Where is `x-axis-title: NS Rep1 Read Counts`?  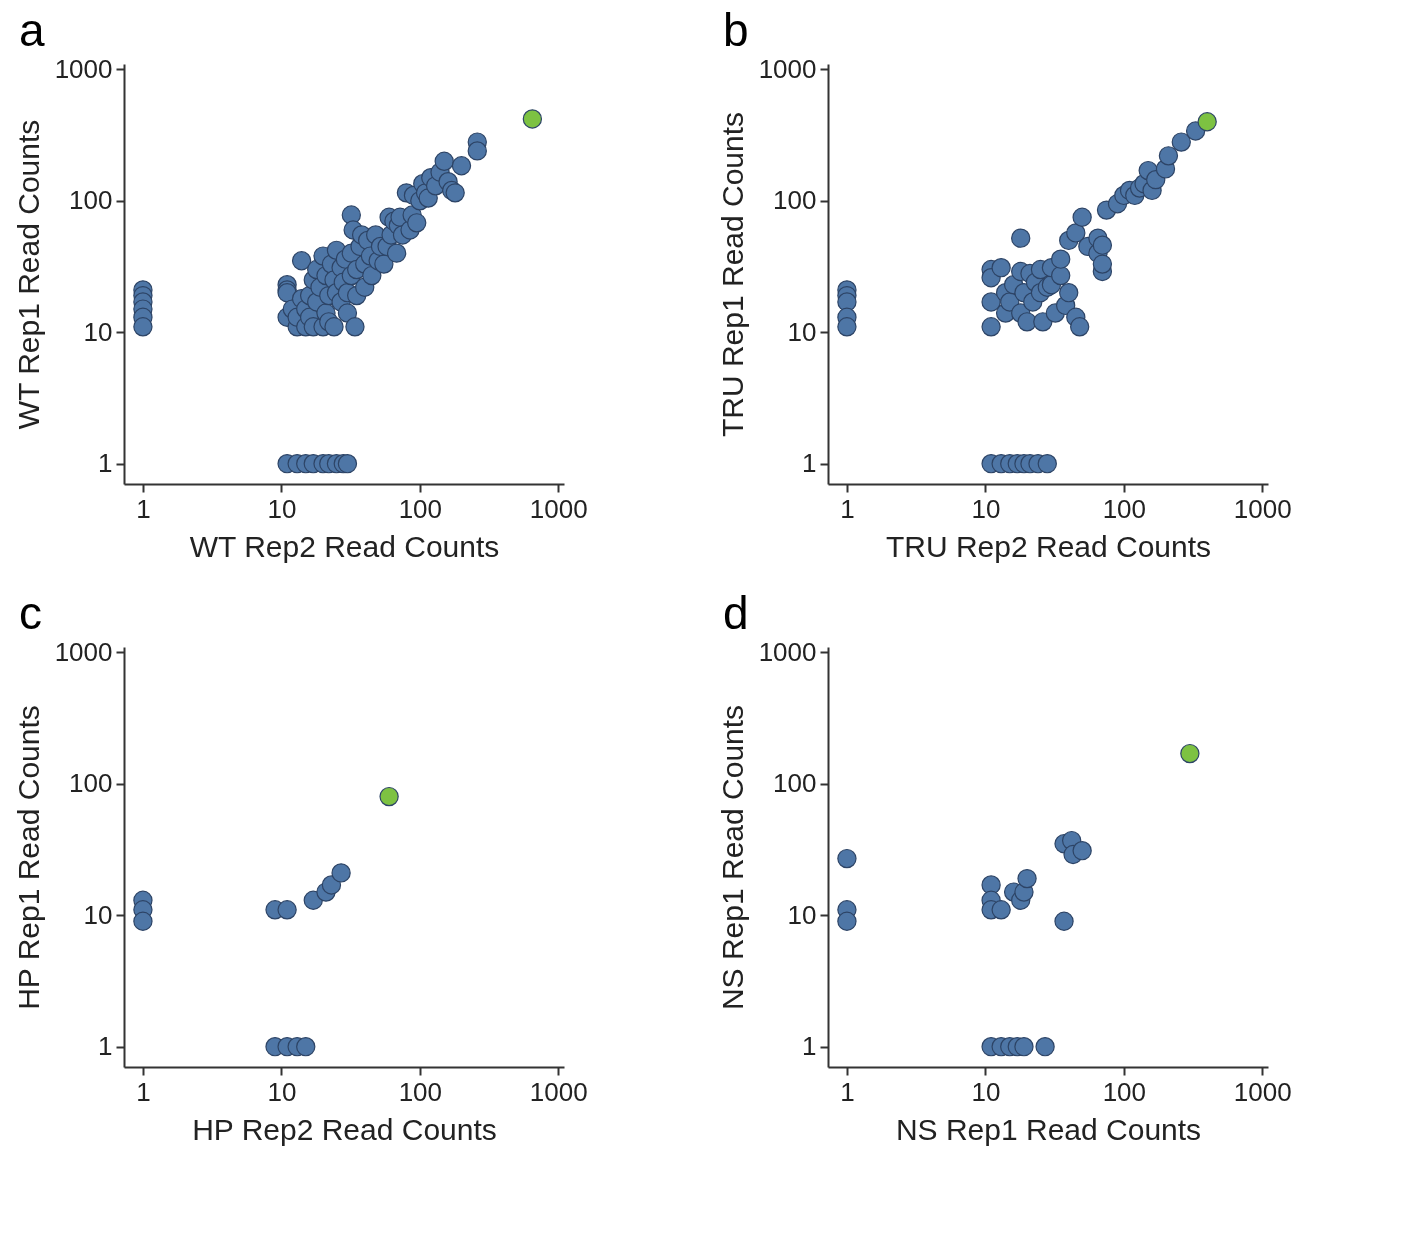 x-axis-title: NS Rep1 Read Counts is located at coordinates (1048, 1129).